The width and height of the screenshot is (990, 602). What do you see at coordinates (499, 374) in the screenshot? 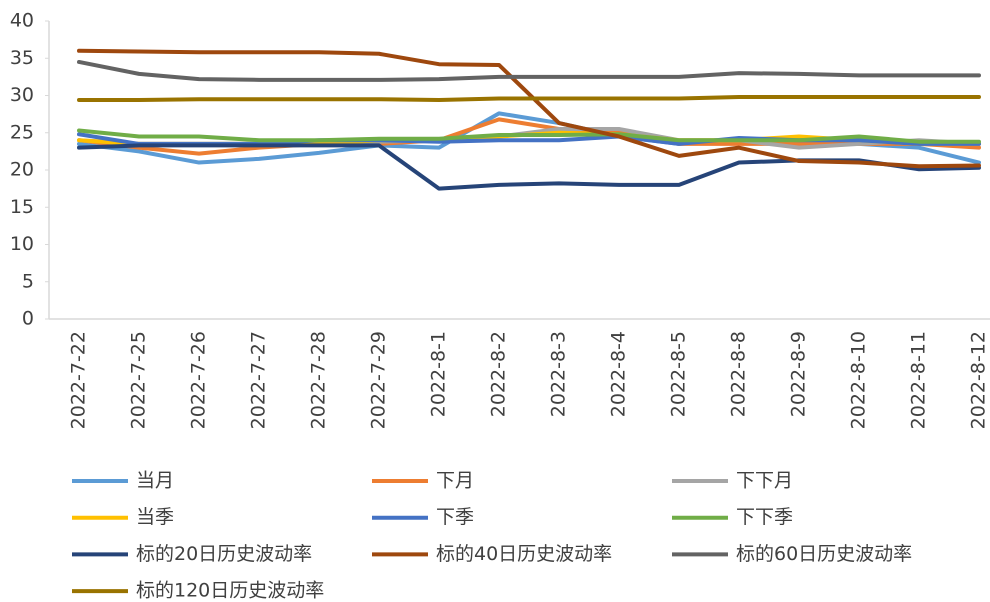
I see `x-tick-label: 2022-8-2` at bounding box center [499, 374].